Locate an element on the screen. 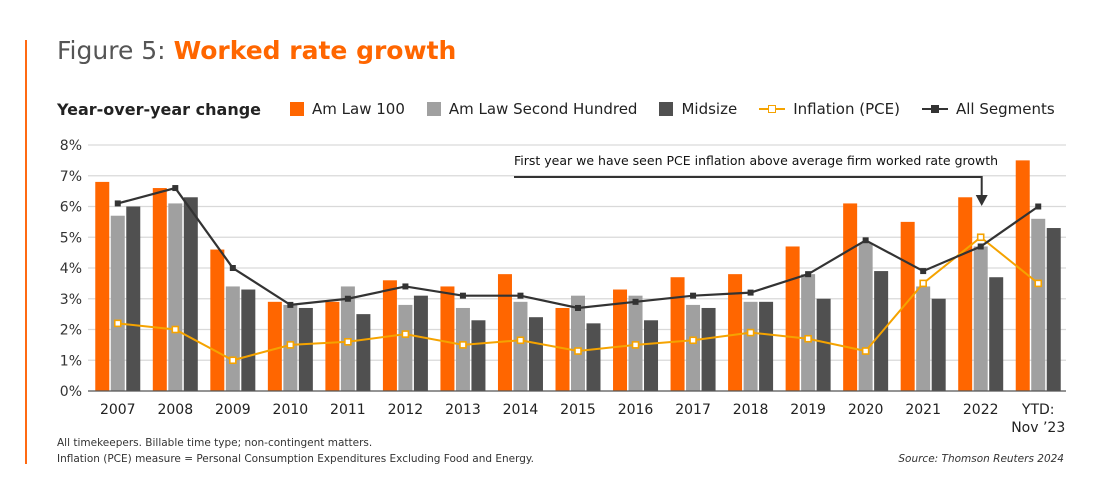 The image size is (1108, 488). figure-title: Figure 5: Worked rate growth is located at coordinates (256, 50).